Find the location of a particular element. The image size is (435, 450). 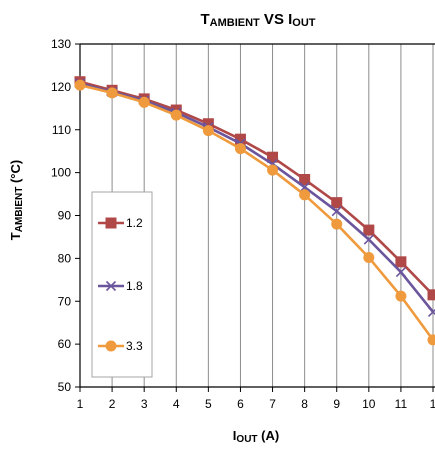

legend-marker-1.2 is located at coordinates (111, 223).